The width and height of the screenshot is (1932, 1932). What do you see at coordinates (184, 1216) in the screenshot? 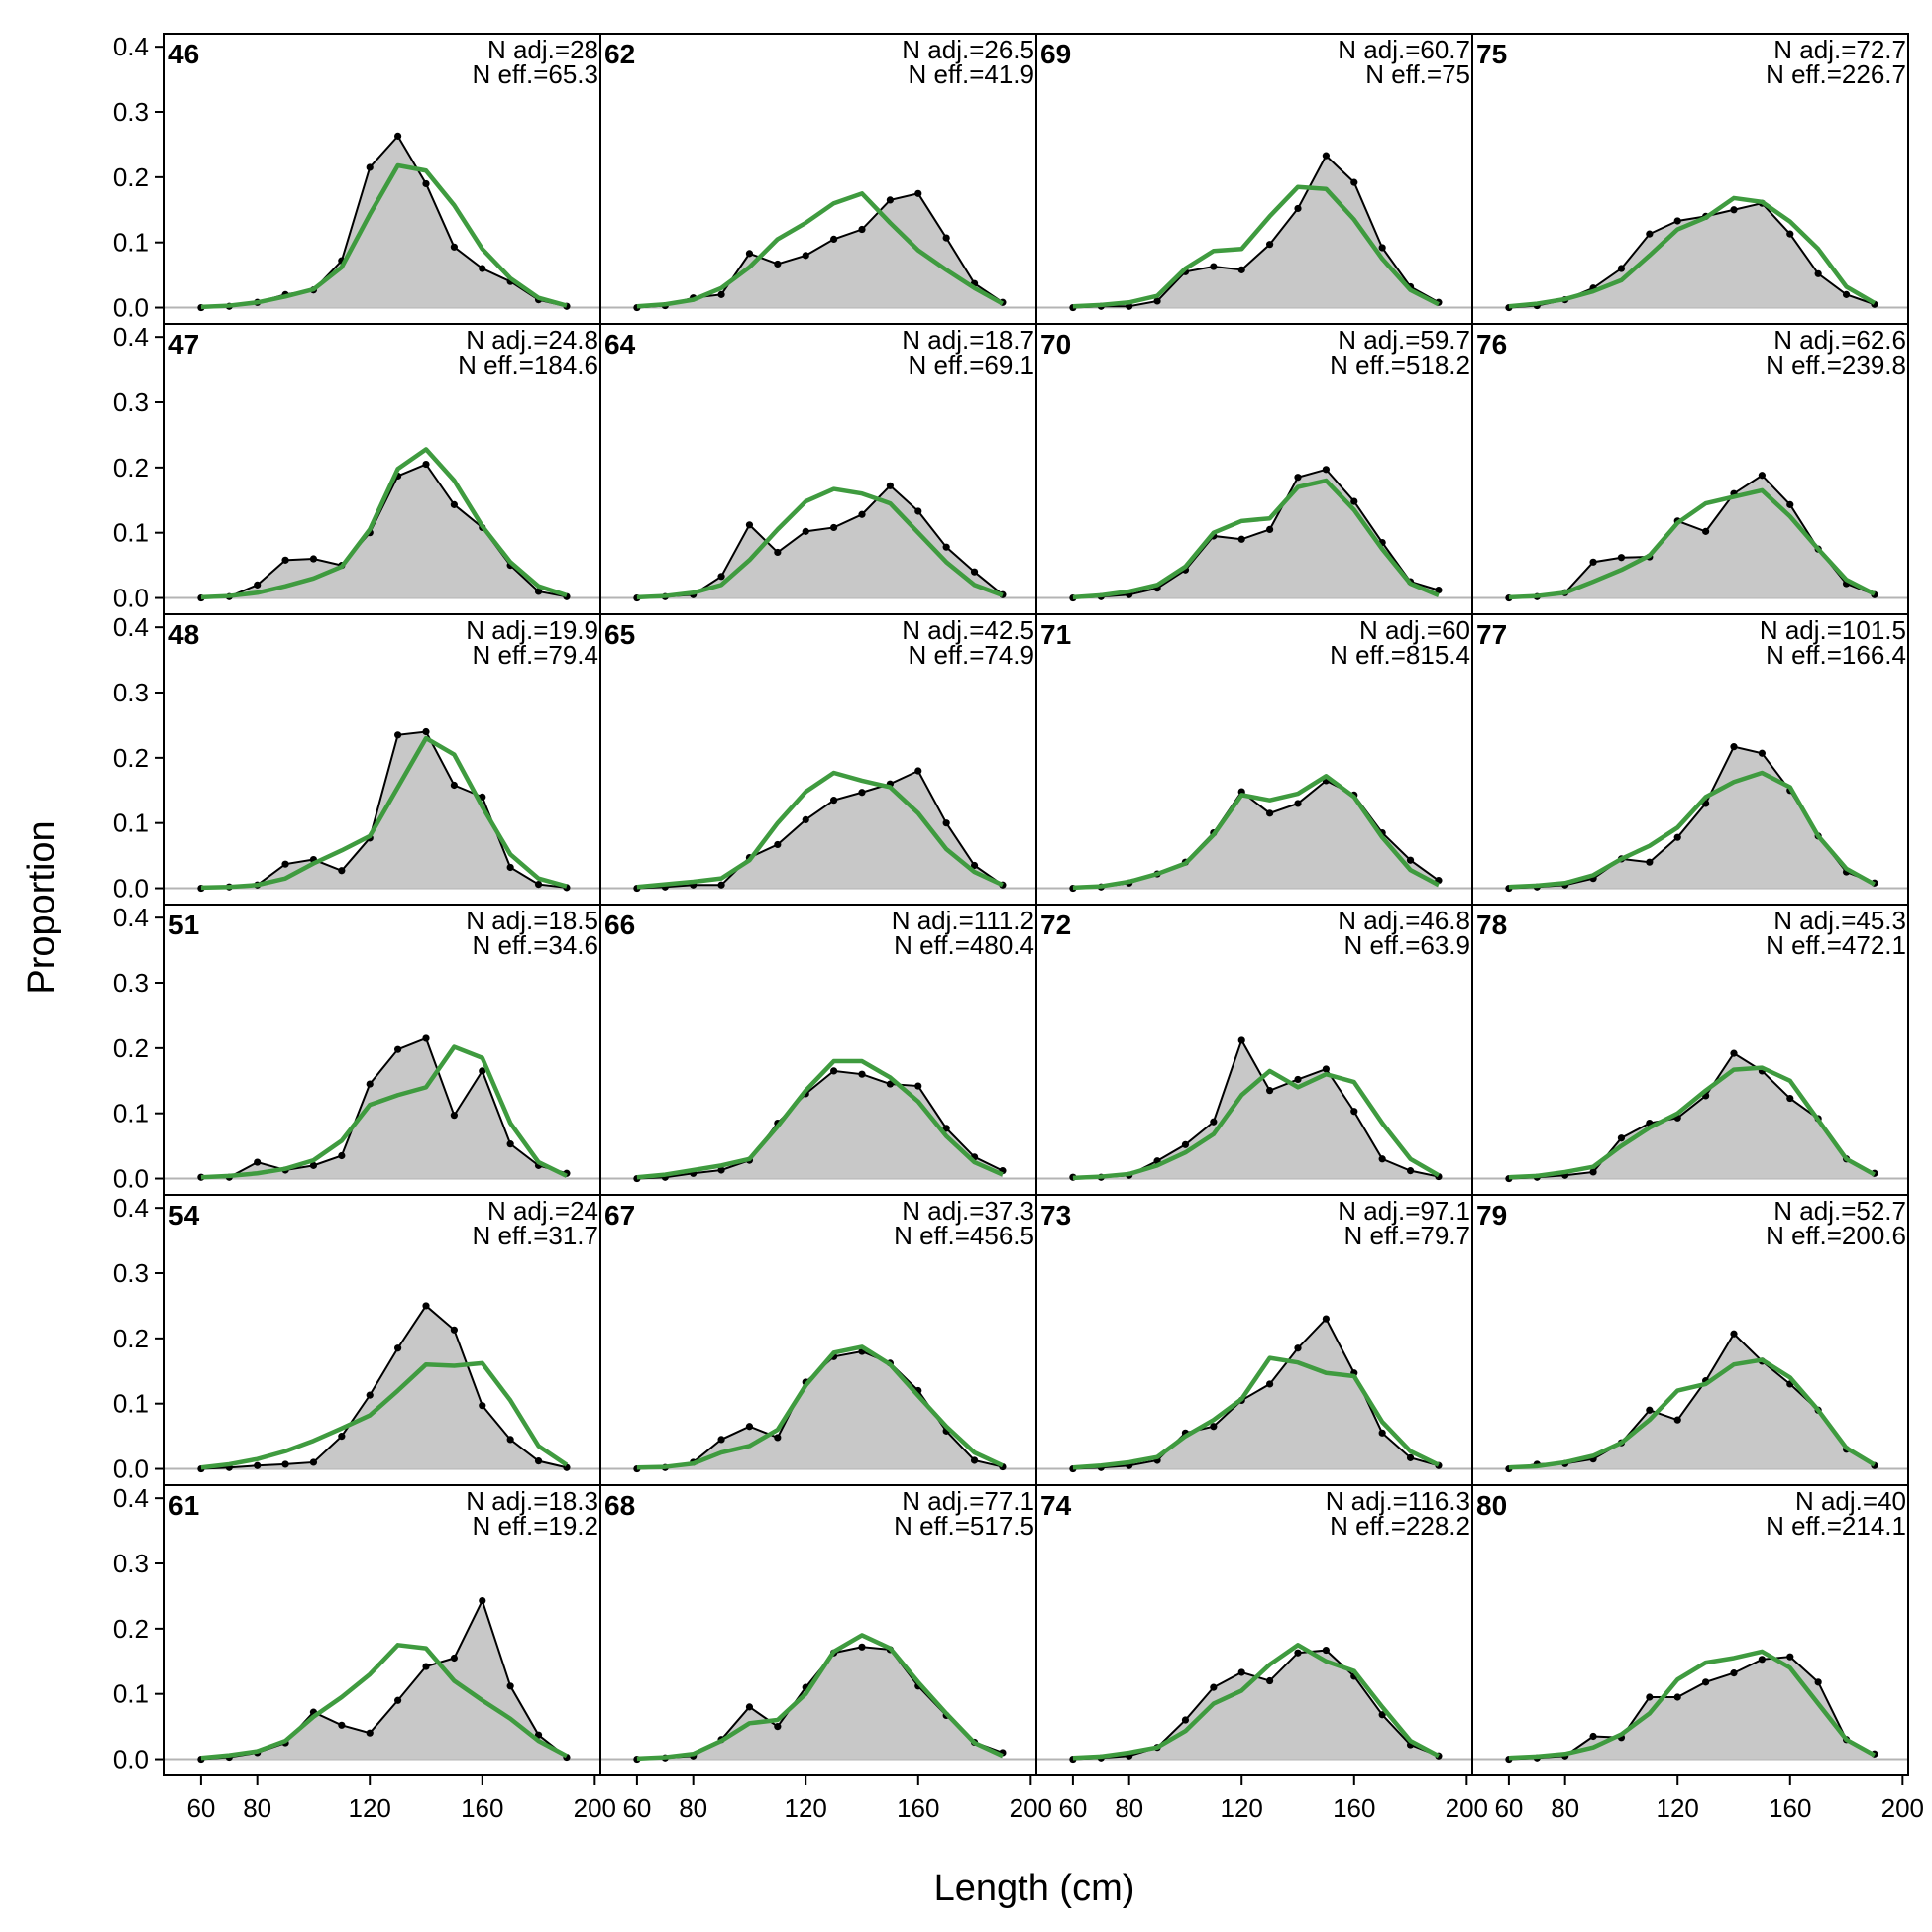
I see `panel-id: 54` at bounding box center [184, 1216].